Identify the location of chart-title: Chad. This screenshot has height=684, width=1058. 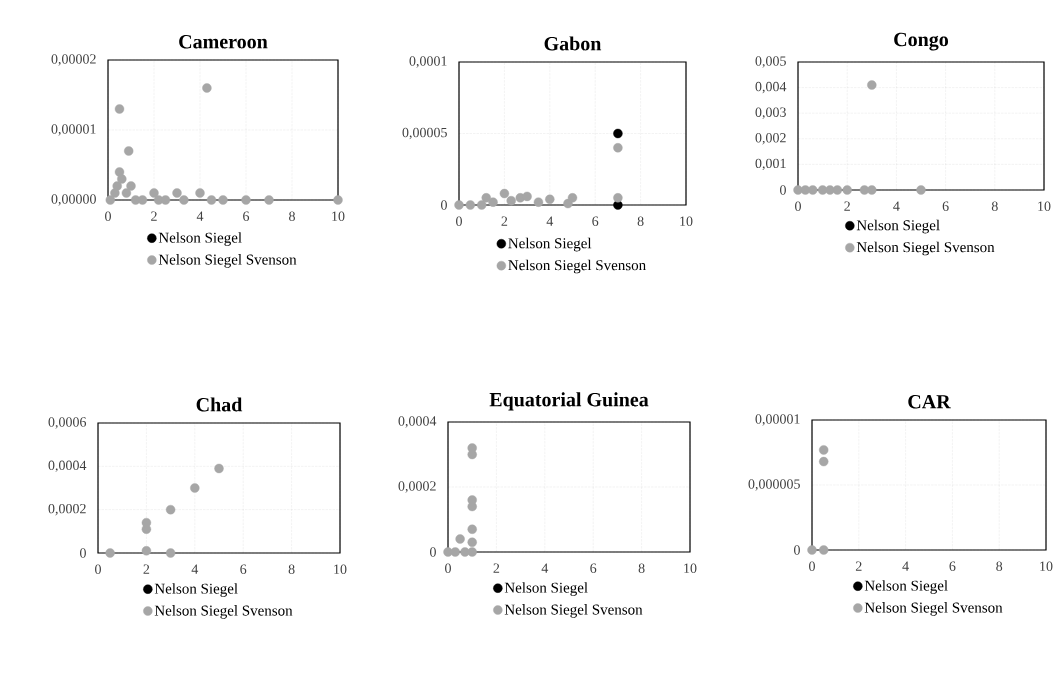
(219, 404).